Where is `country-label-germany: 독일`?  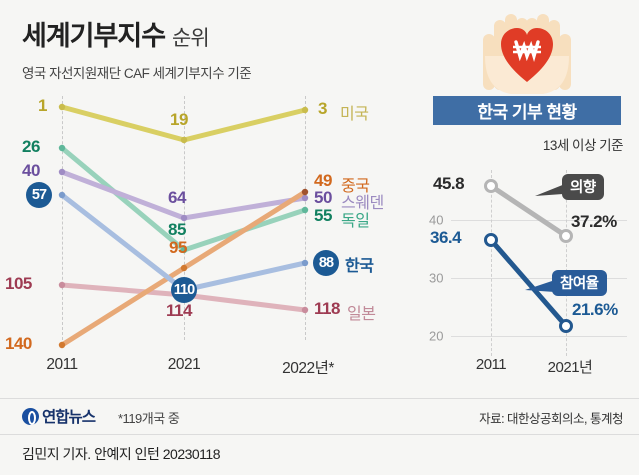 country-label-germany: 독일 is located at coordinates (355, 221).